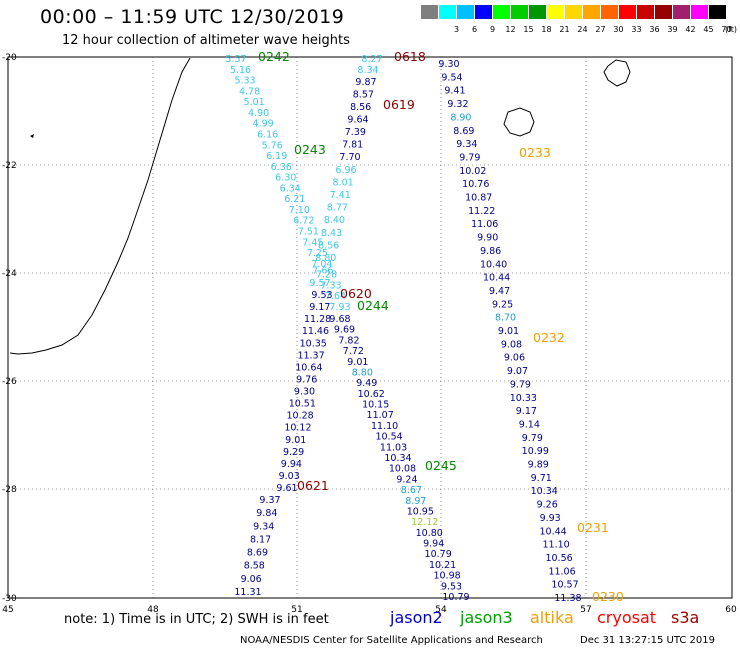  I want to click on swh-value: 9.71, so click(541, 478).